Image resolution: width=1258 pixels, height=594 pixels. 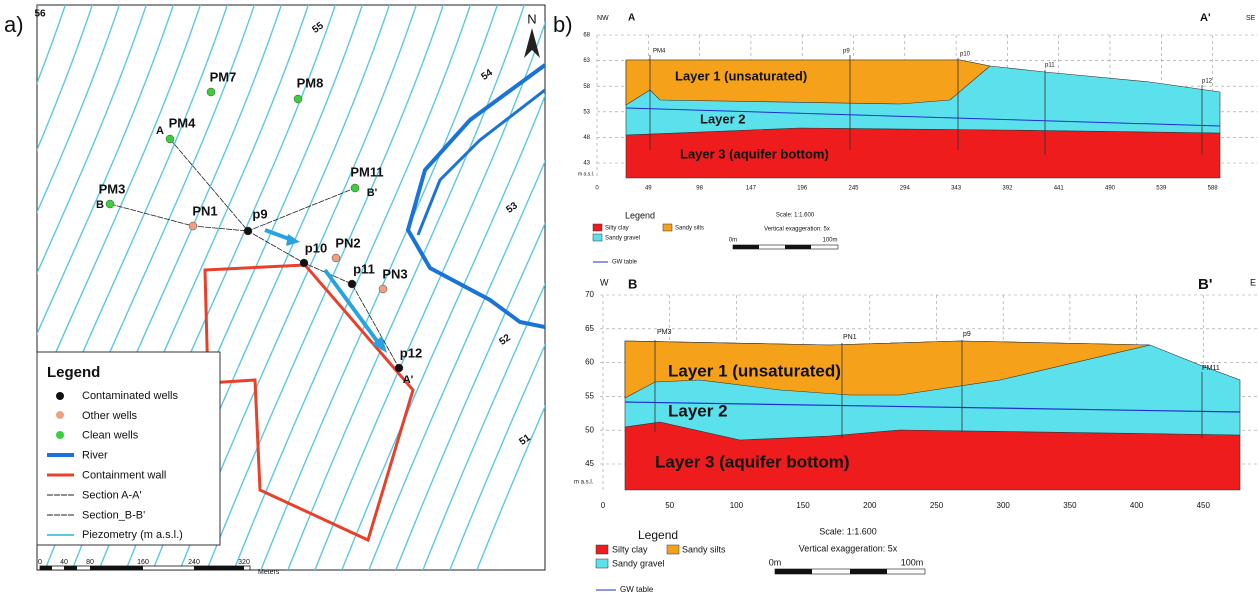 What do you see at coordinates (965, 55) in the screenshot?
I see `well-label: p10` at bounding box center [965, 55].